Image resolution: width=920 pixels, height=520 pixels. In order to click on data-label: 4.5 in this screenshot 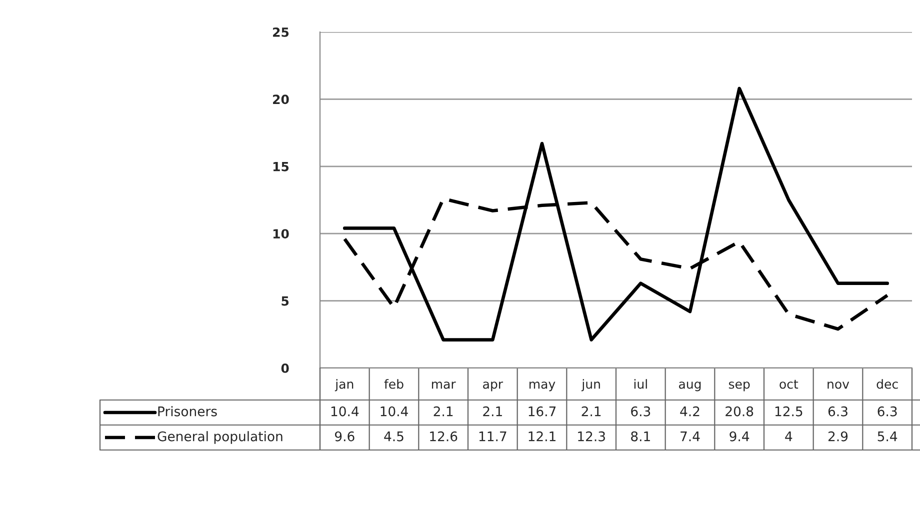, I will do `click(394, 437)`.